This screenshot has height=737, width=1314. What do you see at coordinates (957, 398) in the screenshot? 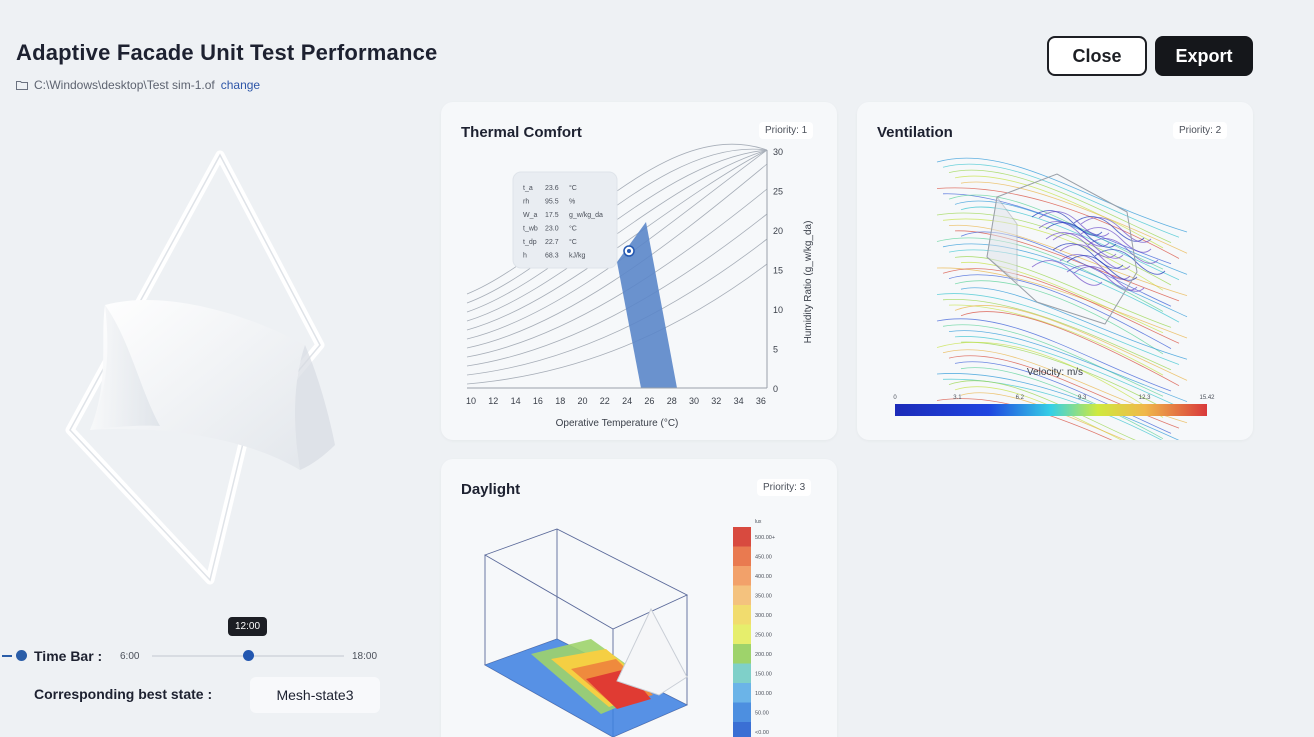
I see `velocity-legend-tick: 3.1` at bounding box center [957, 398].